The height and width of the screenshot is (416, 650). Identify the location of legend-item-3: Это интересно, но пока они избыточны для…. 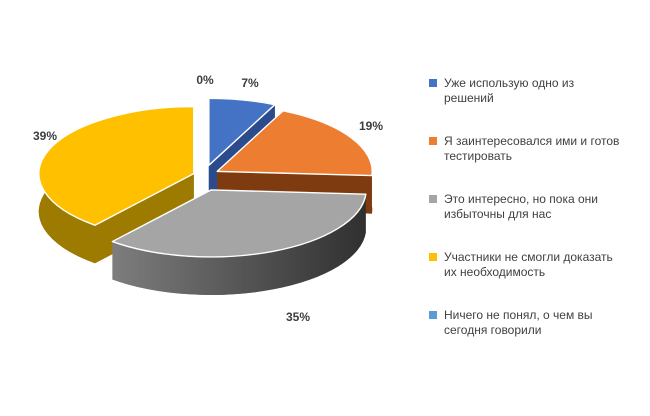
(537, 207).